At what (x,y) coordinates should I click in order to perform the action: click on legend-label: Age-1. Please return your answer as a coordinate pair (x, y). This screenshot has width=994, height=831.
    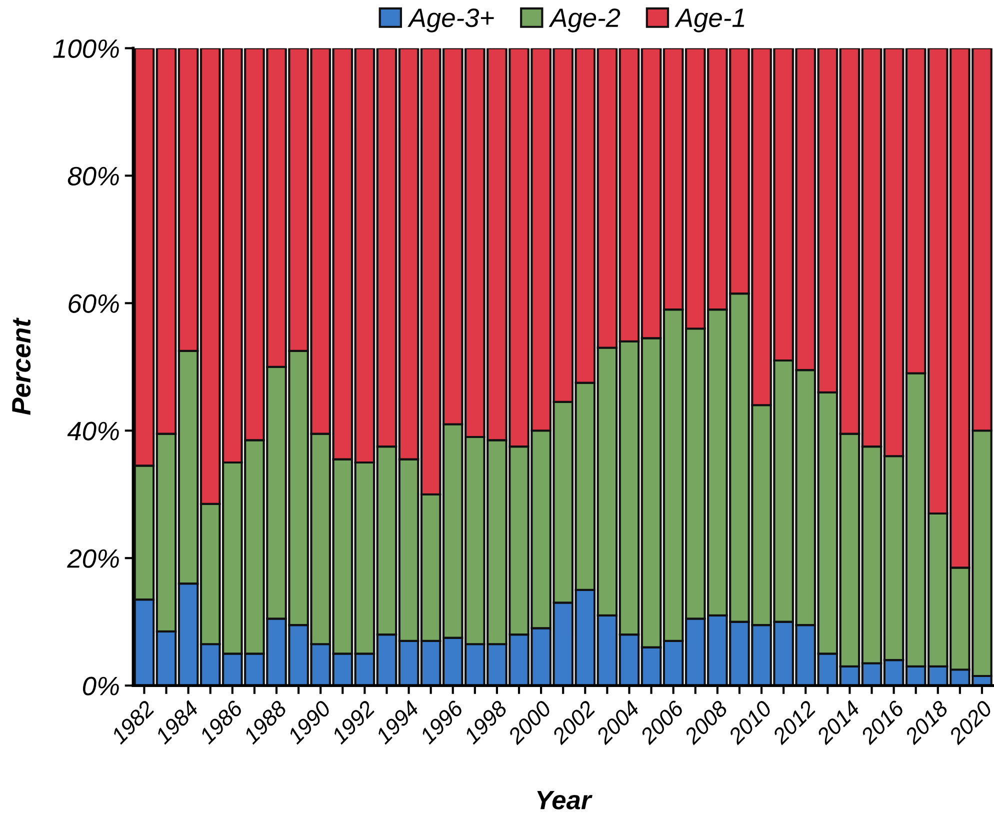
    Looking at the image, I should click on (709, 20).